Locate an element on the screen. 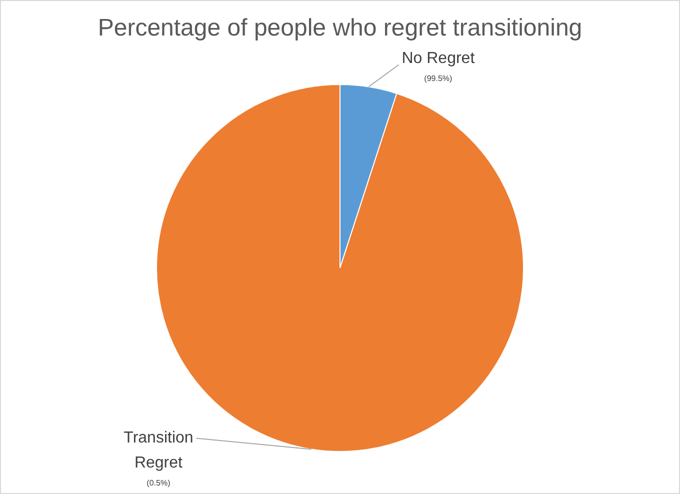 The image size is (680, 494). text: (99.5%) is located at coordinates (438, 78).